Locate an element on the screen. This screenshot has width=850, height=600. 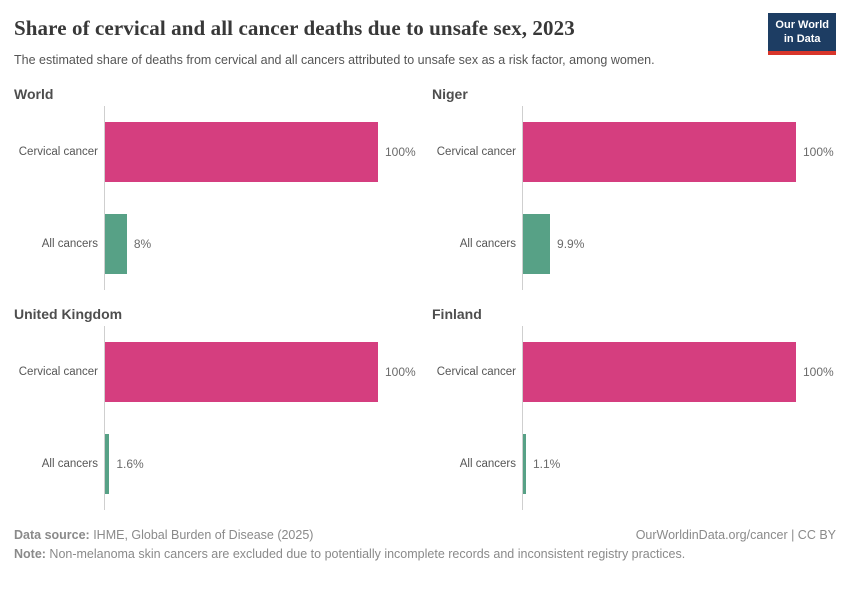
bar-value-label: 8% is located at coordinates (142, 244).